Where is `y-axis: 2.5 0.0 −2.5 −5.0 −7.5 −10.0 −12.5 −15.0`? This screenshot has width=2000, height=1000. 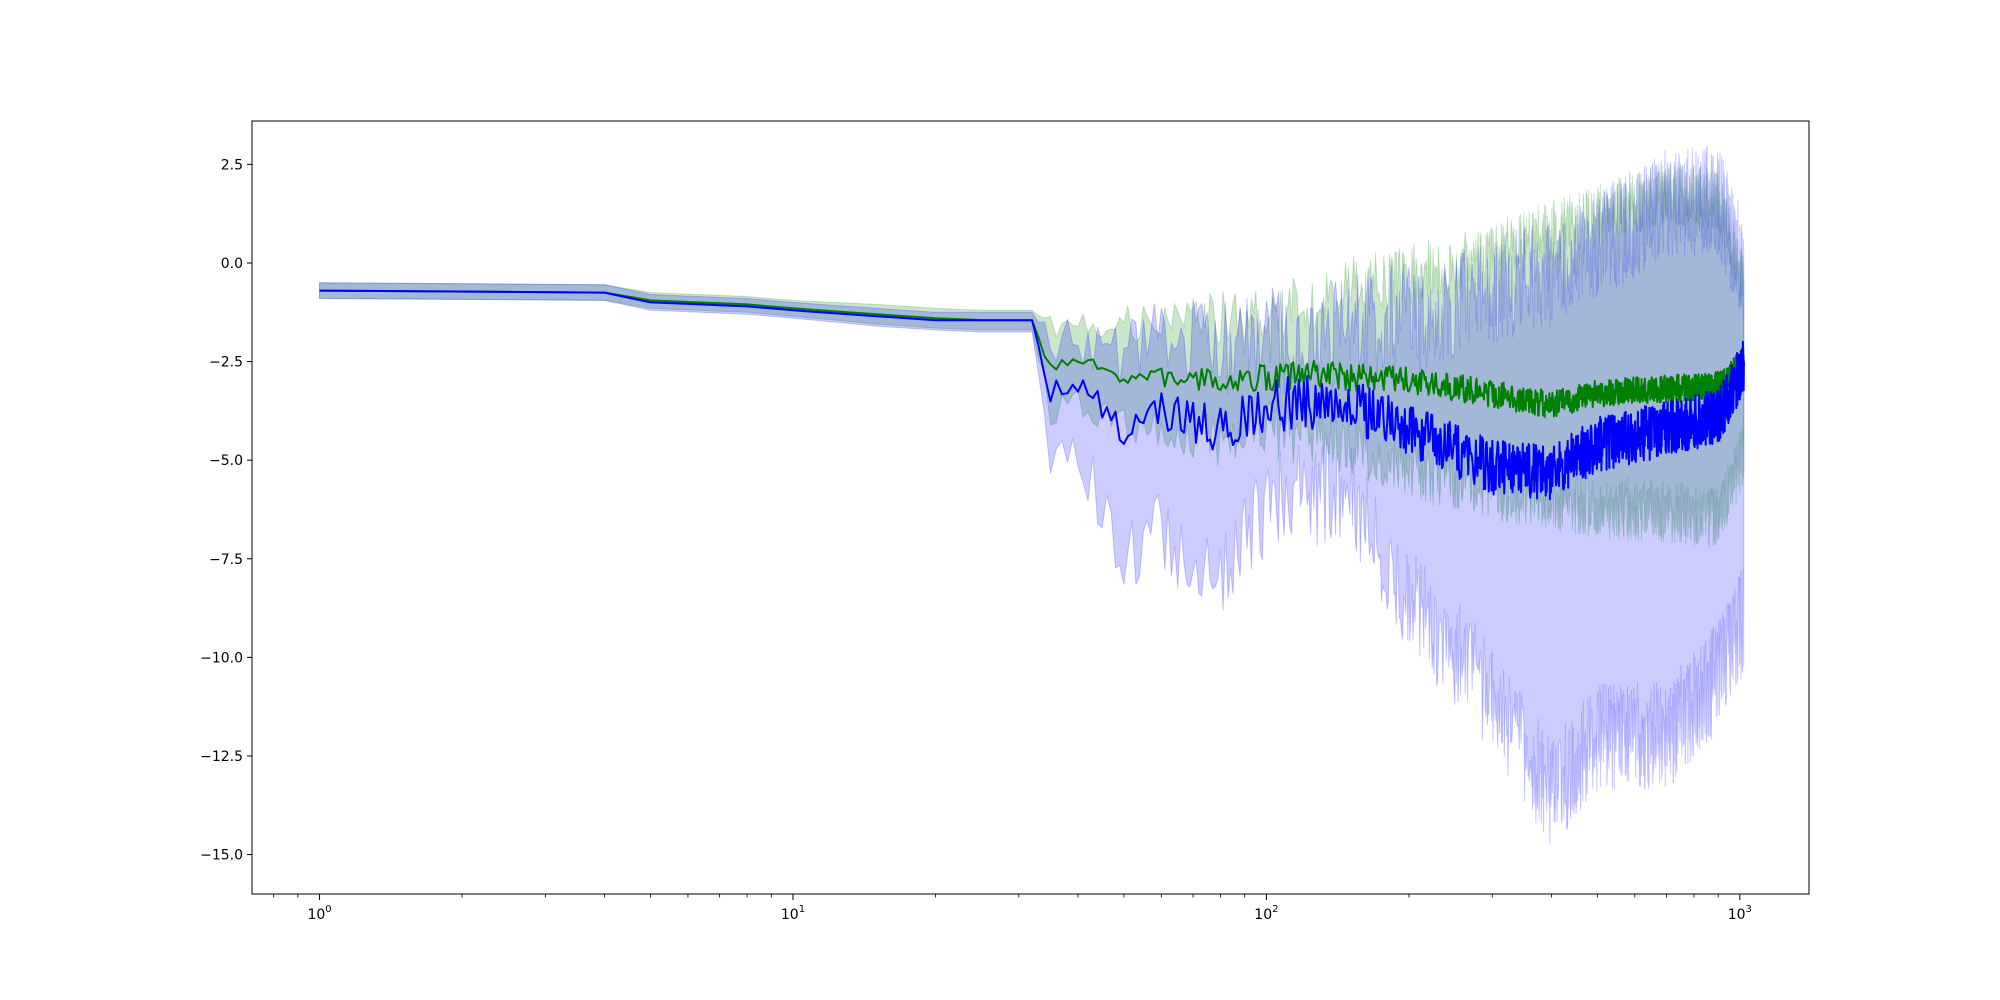 y-axis: 2.5 0.0 −2.5 −5.0 −7.5 −10.0 −12.5 −15.0 is located at coordinates (226, 510).